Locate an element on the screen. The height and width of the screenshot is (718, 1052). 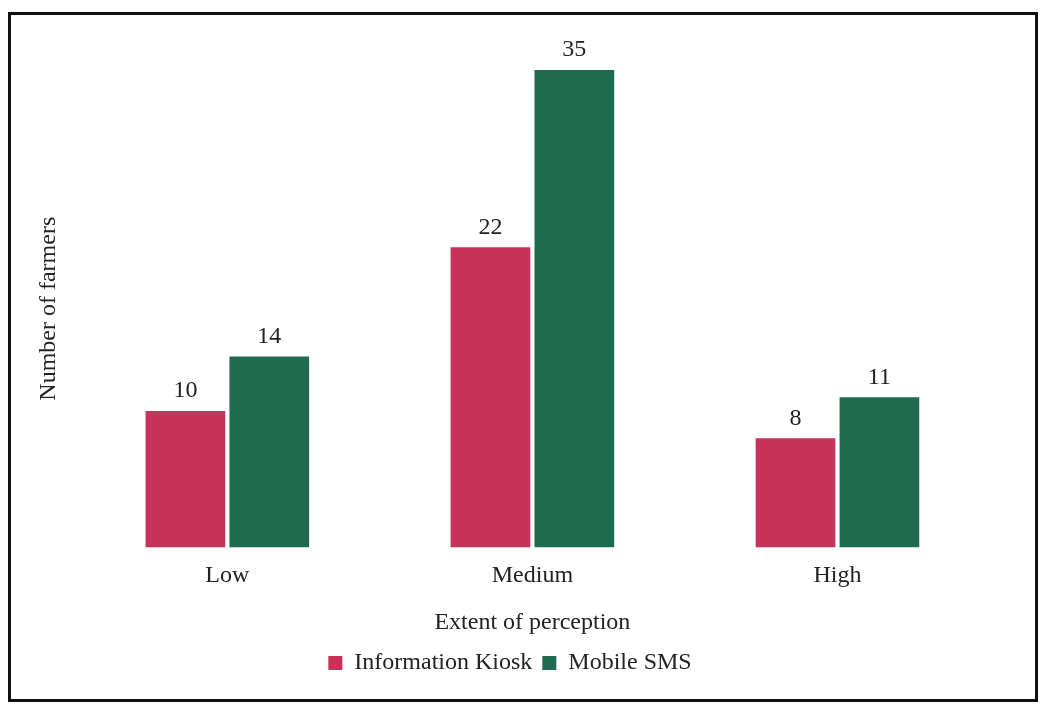
data-label: 11 is located at coordinates (879, 375).